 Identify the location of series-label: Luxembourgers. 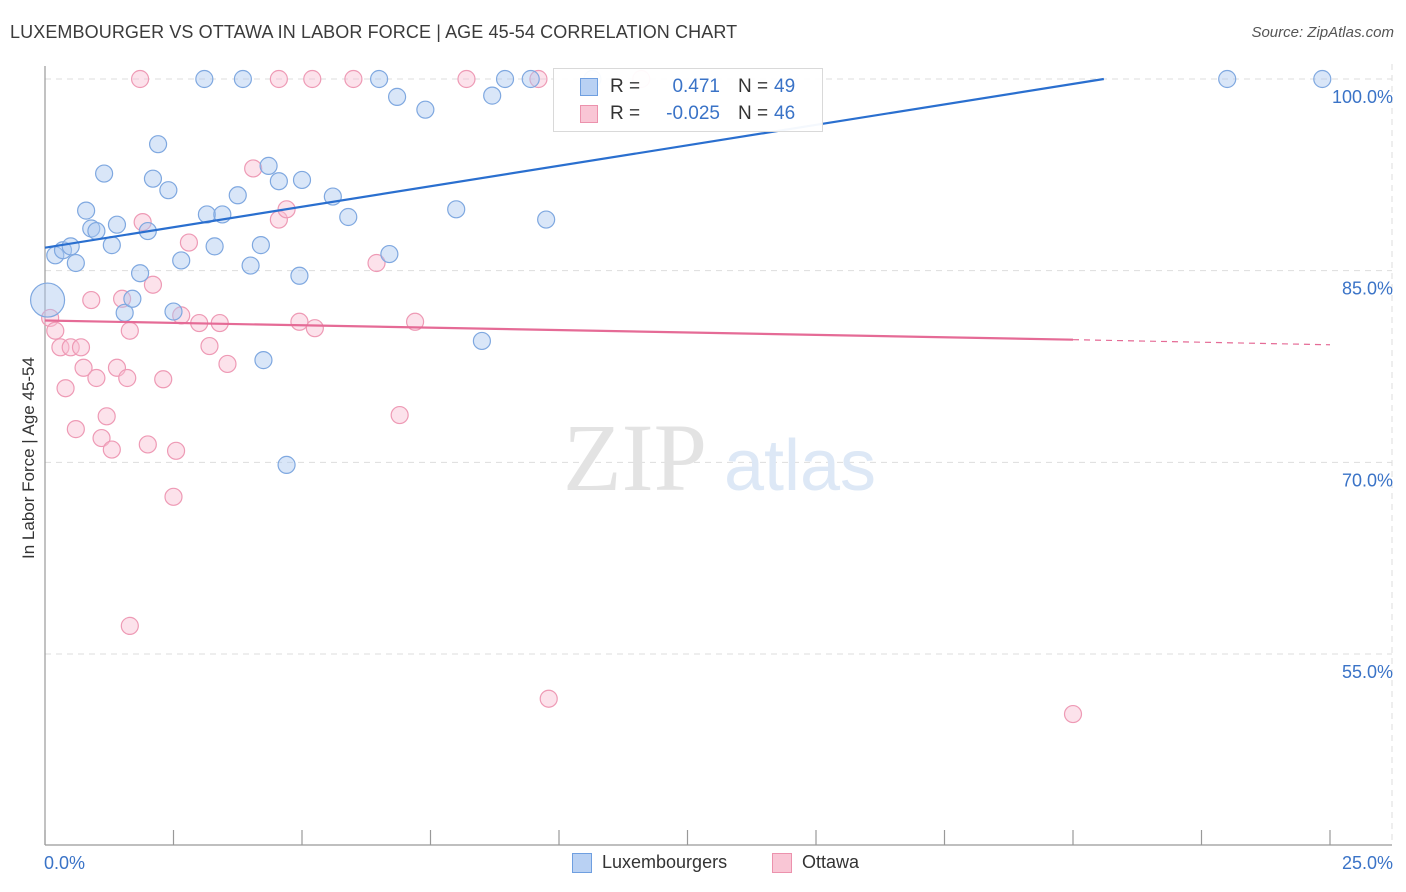
(665, 862).